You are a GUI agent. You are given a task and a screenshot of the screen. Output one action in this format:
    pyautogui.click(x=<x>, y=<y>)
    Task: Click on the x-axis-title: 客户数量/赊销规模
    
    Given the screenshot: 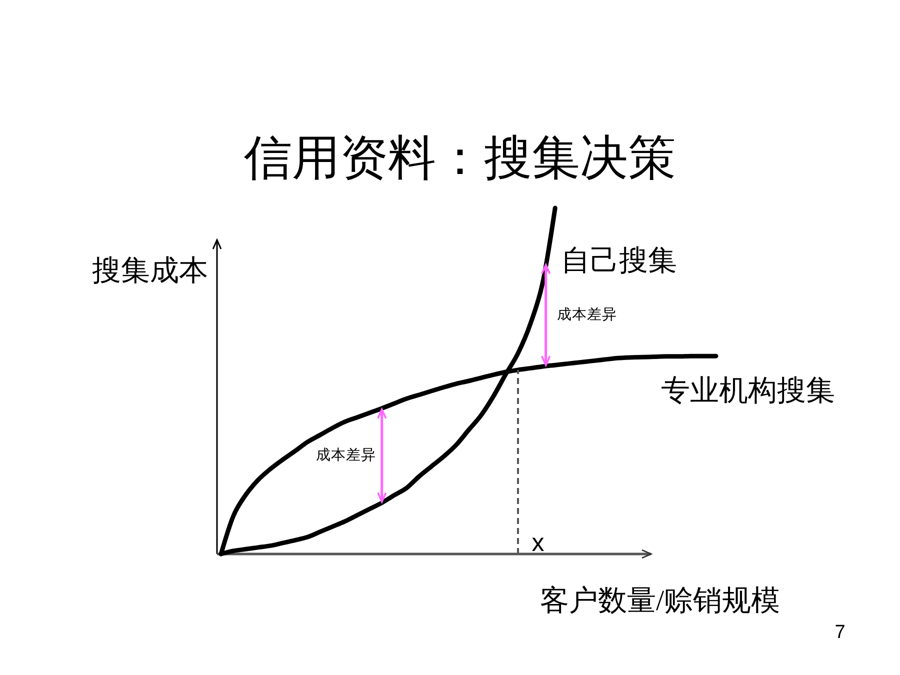 What is the action you would take?
    pyautogui.click(x=660, y=601)
    